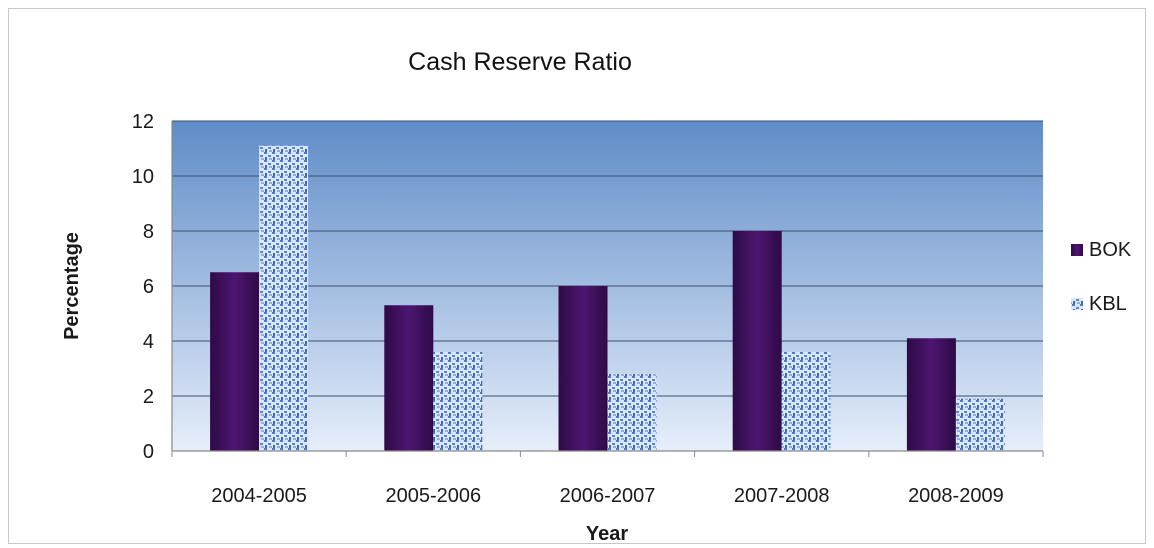 The height and width of the screenshot is (548, 1154). Describe the element at coordinates (259, 496) in the screenshot. I see `x-tick-label: 2004-2005` at that location.